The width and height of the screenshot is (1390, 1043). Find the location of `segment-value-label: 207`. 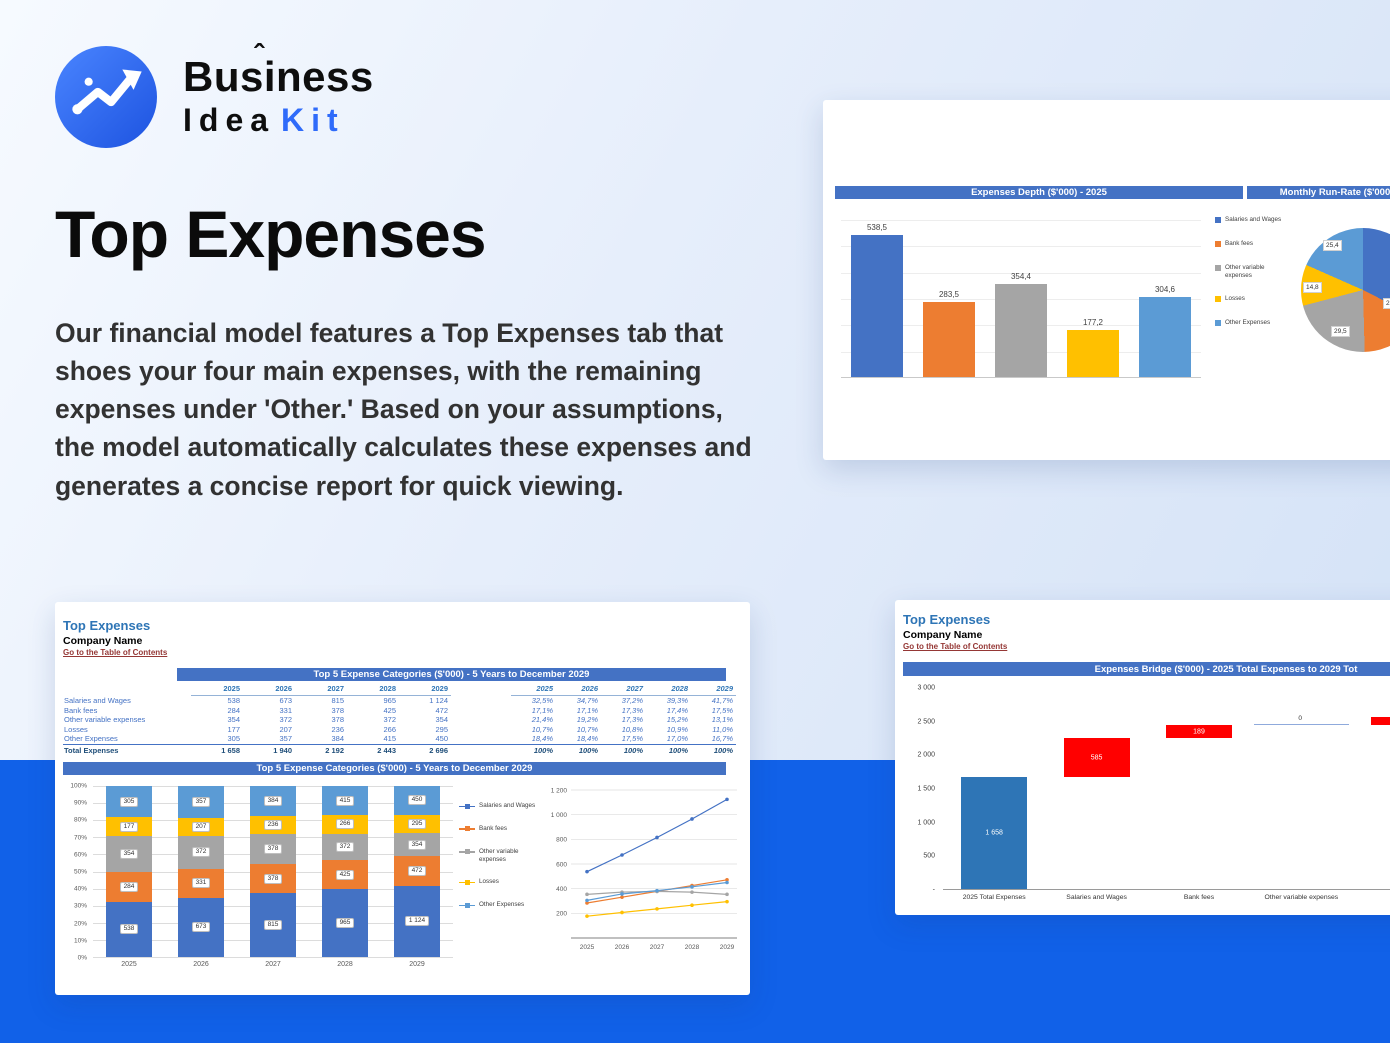

segment-value-label: 207 is located at coordinates (201, 826).